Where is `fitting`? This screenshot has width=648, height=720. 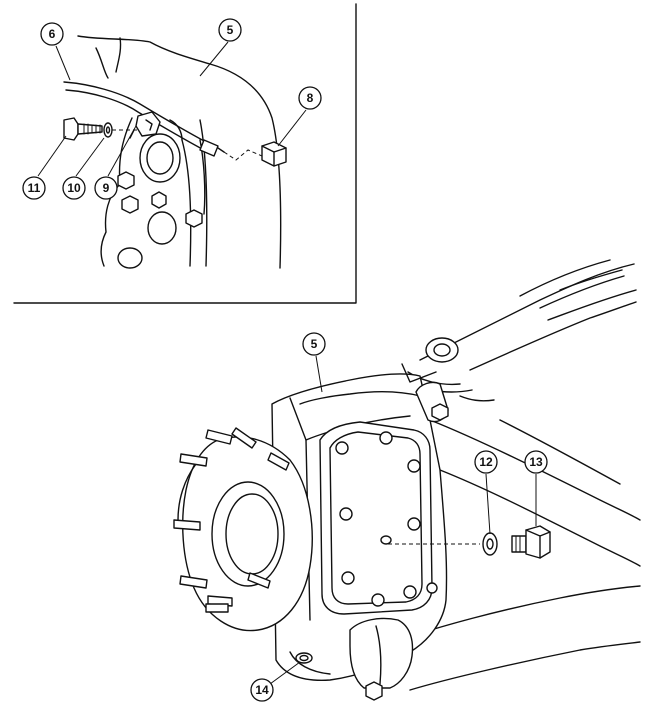
fitting is located at coordinates (274, 154).